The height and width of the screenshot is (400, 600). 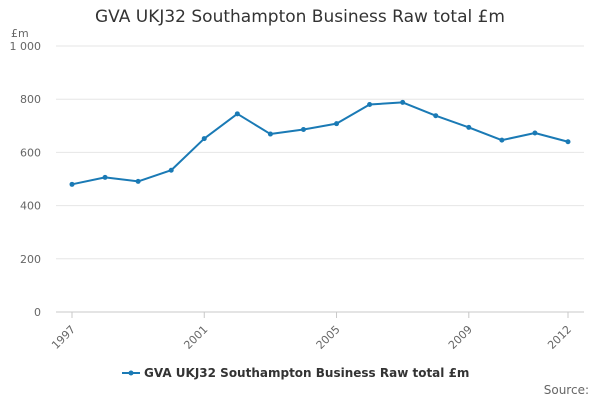 What do you see at coordinates (26, 179) in the screenshot?
I see `y-axis-ticks: 0 200 400 600 800 1 000` at bounding box center [26, 179].